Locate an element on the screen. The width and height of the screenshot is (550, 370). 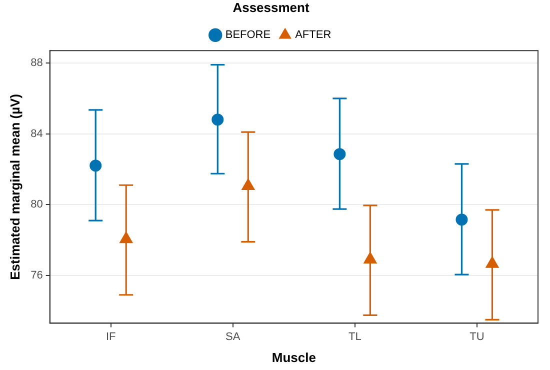
y-tick-label: 76 is located at coordinates (36, 275).